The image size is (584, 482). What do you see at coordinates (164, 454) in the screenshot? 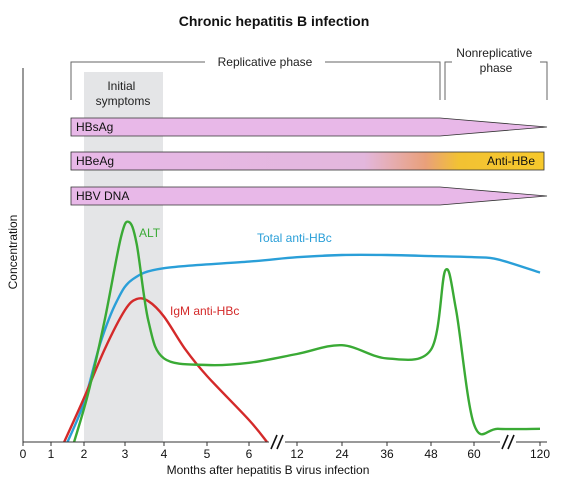
I see `x-tick-label: 4` at bounding box center [164, 454].